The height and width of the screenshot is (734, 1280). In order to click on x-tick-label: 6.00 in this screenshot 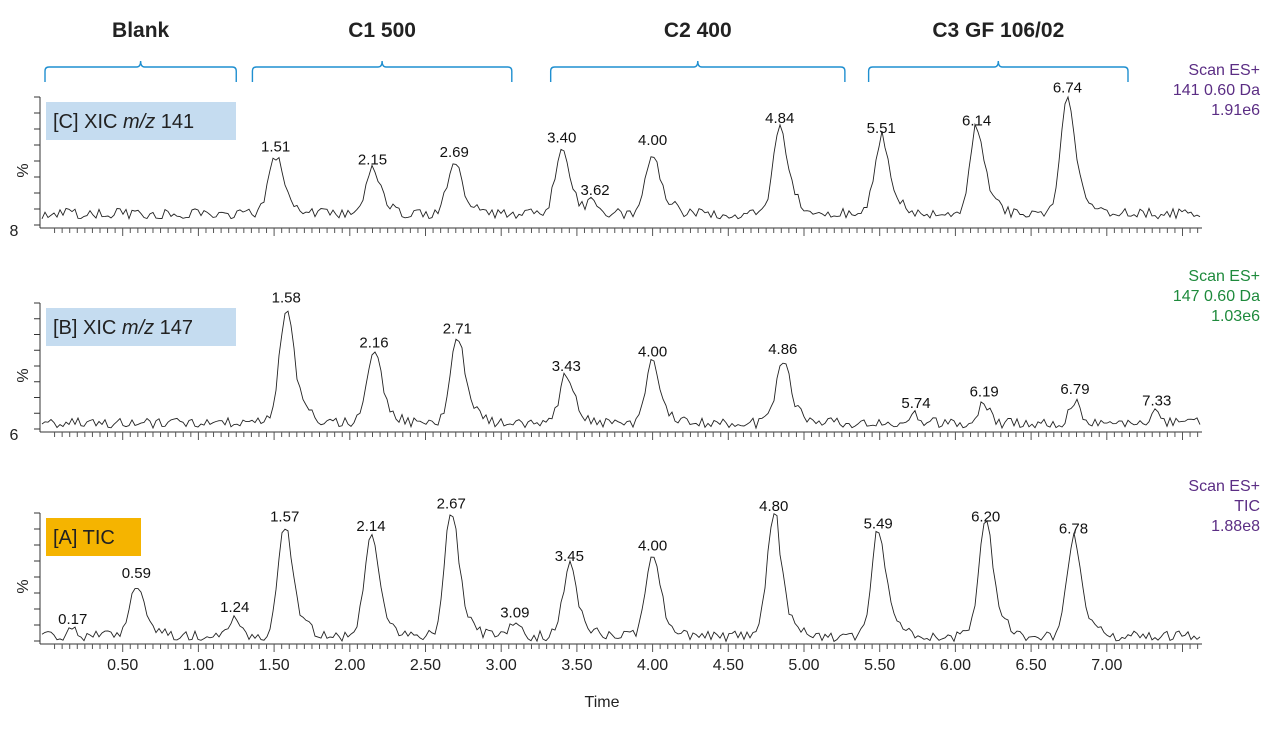, I will do `click(955, 665)`.